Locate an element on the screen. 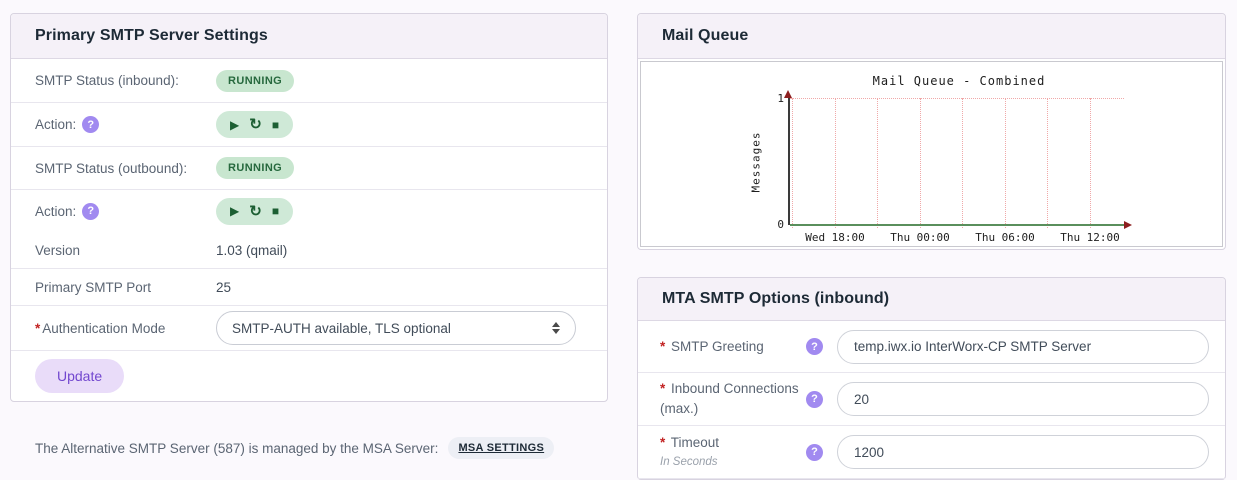 The image size is (1237, 480). field-label: SMTP Status (inbound): is located at coordinates (107, 80).